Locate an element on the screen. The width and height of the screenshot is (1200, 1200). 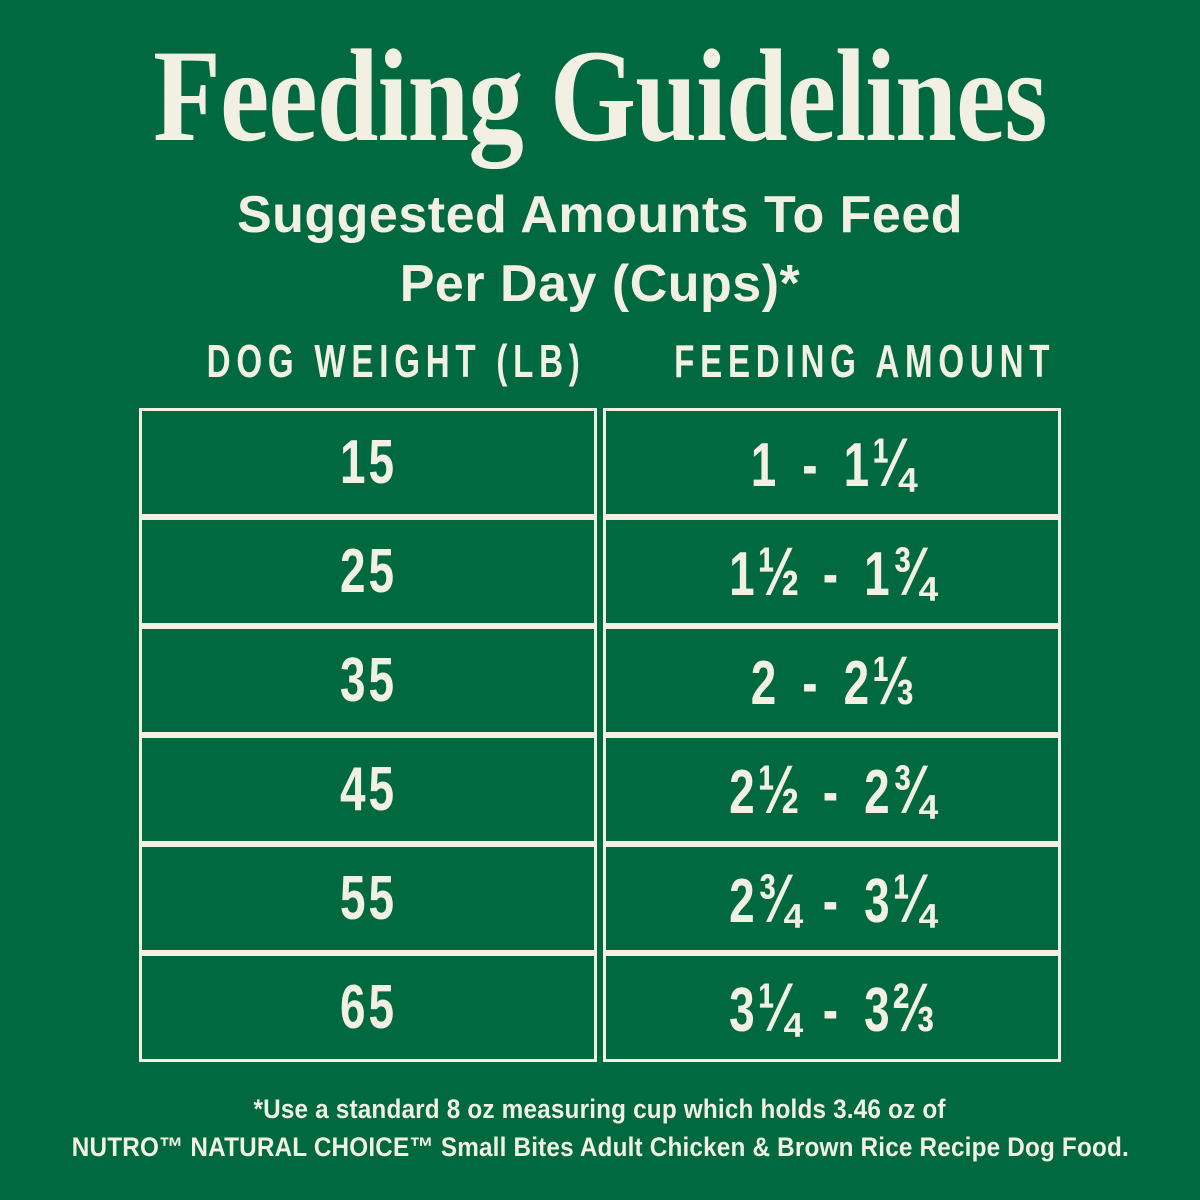
feeding-amount-cell: 1½ - 1¾ is located at coordinates (832, 571).